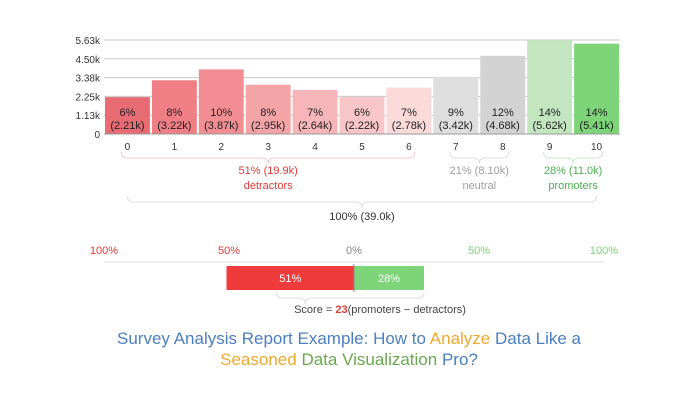 This screenshot has height=400, width=698. What do you see at coordinates (268, 147) in the screenshot?
I see `x-tick-label: 3` at bounding box center [268, 147].